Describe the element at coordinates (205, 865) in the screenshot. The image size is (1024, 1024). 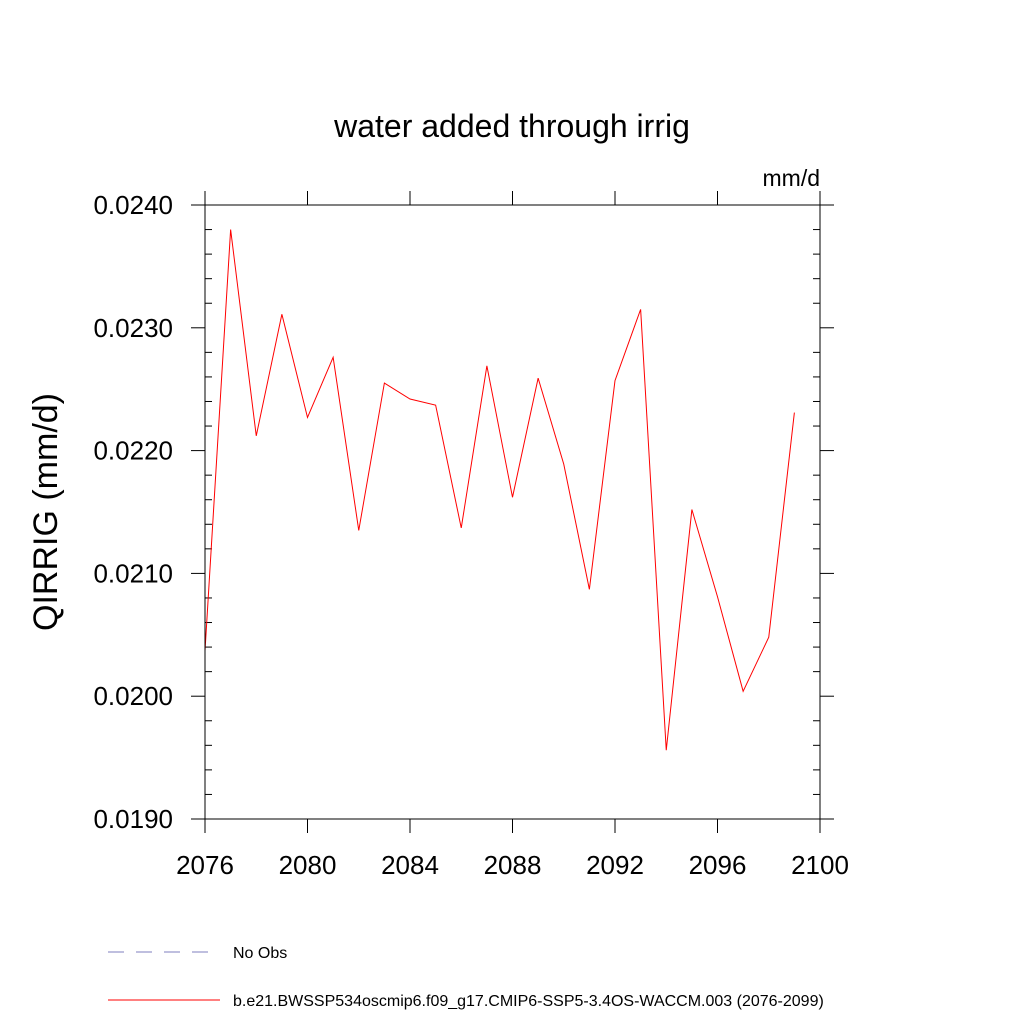
I see `x-tick-label: 2076` at that location.